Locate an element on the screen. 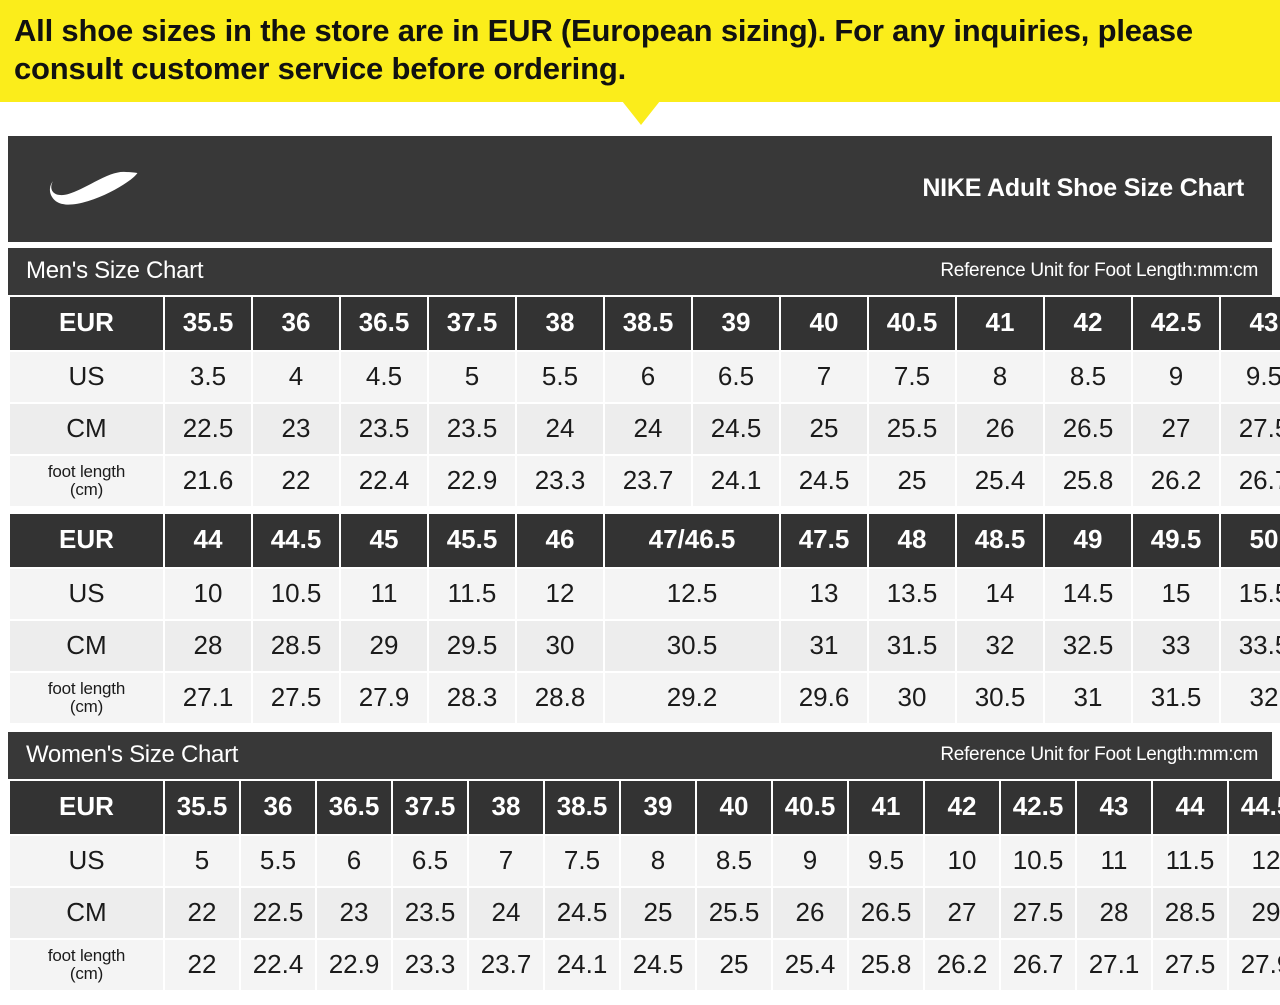  cell-cm: 29.5 is located at coordinates (472, 645).